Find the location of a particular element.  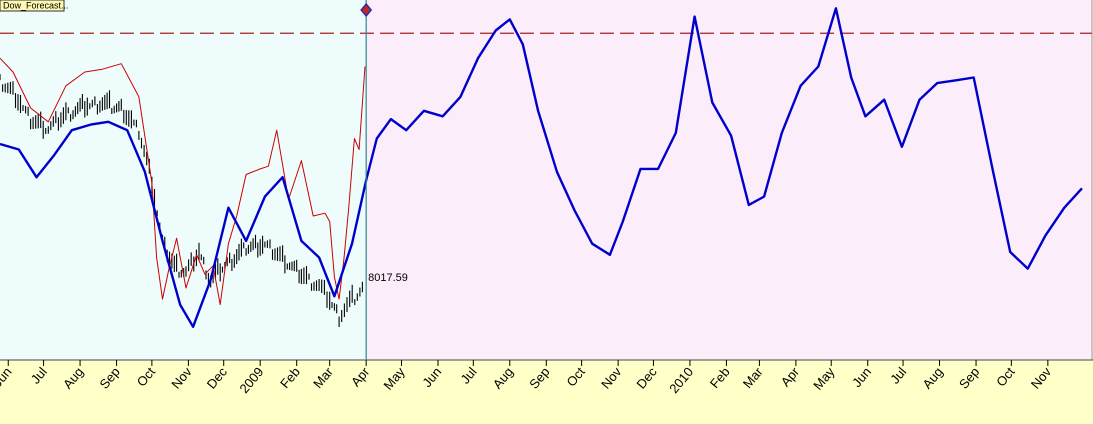

split-marker-icon is located at coordinates (366, 10).